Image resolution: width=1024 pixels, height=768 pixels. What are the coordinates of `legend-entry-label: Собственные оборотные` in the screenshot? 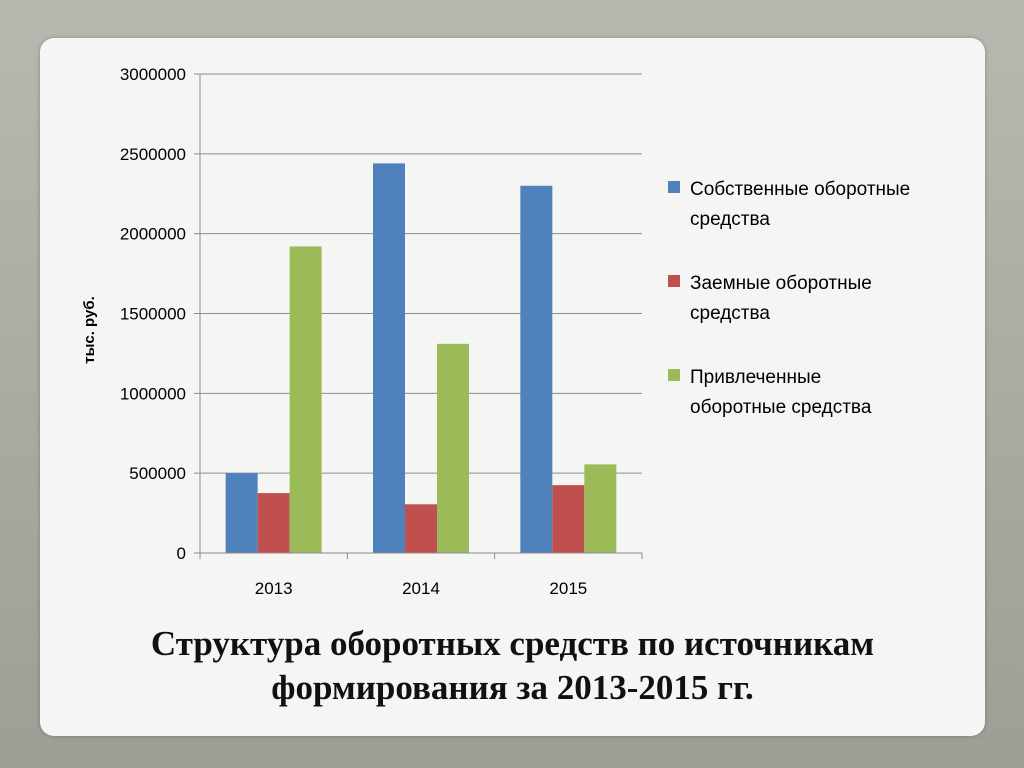 It's located at (800, 189).